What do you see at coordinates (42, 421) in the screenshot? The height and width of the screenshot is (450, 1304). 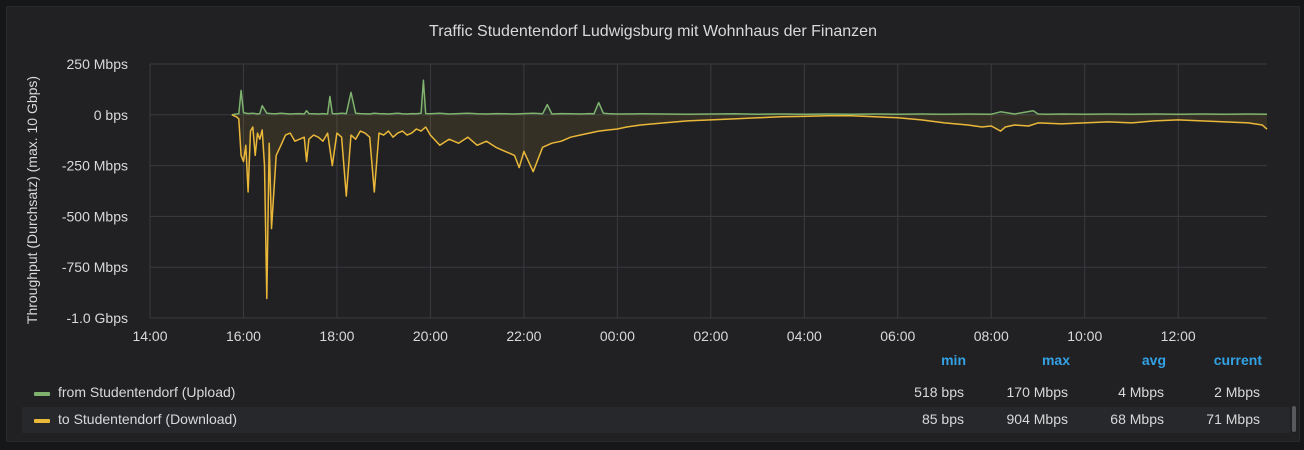 I see `legend-swatch-download` at bounding box center [42, 421].